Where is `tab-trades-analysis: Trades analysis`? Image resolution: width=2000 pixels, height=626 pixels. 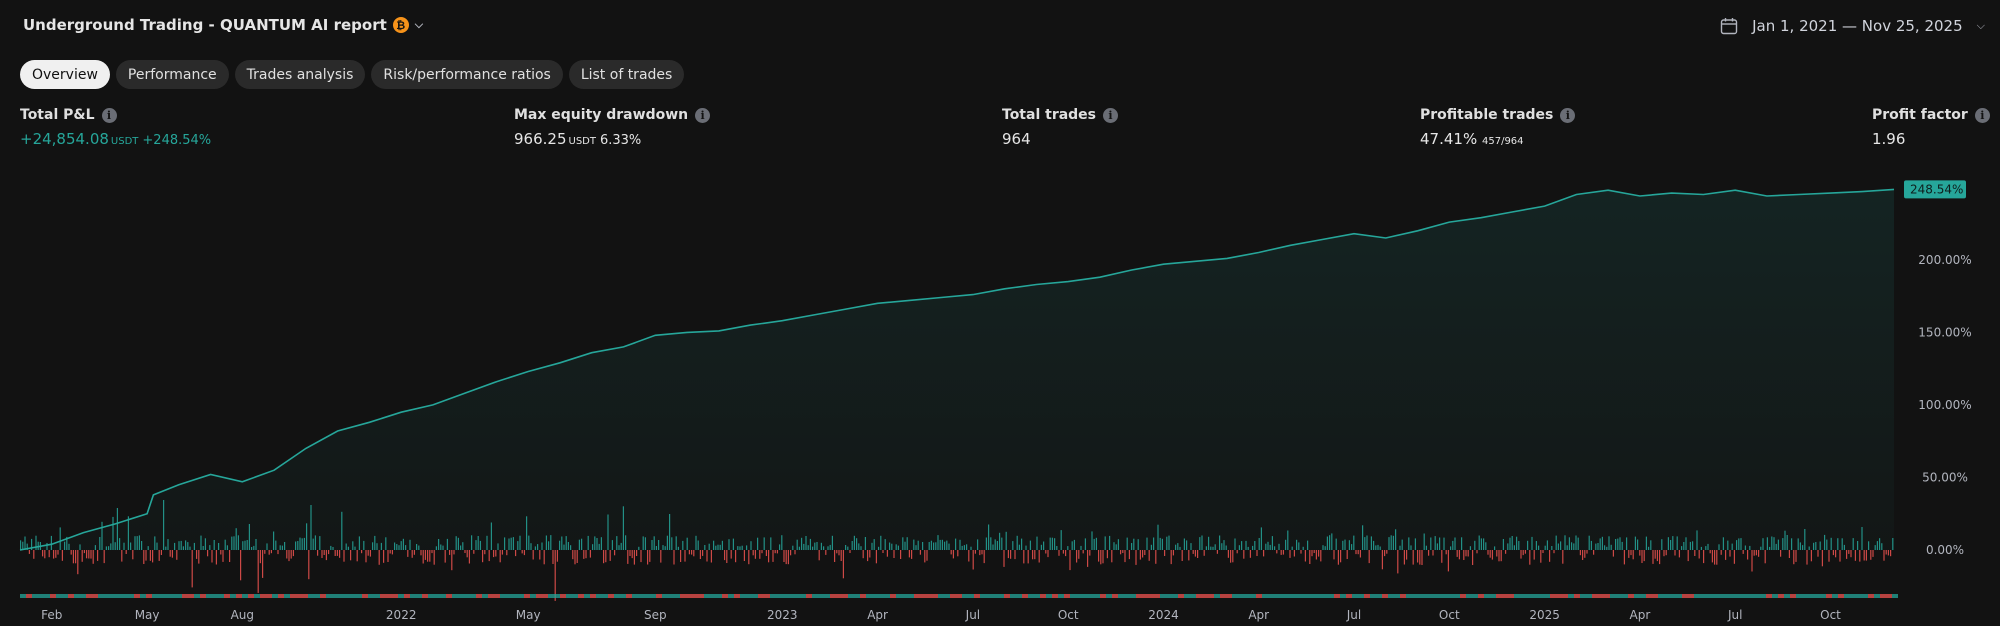
tab-trades-analysis: Trades analysis is located at coordinates (300, 74).